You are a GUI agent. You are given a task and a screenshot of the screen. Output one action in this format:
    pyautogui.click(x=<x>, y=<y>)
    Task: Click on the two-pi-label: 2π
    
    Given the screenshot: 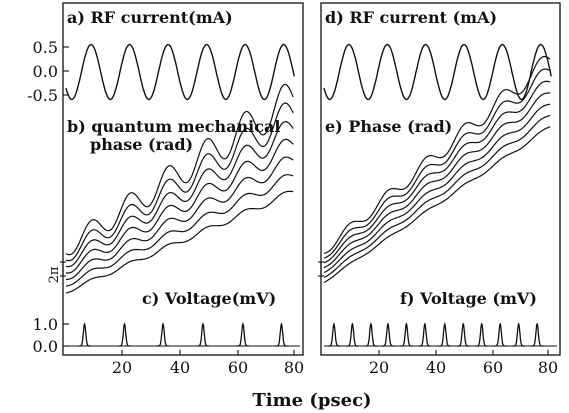 What is the action you would take?
    pyautogui.click(x=54, y=274)
    